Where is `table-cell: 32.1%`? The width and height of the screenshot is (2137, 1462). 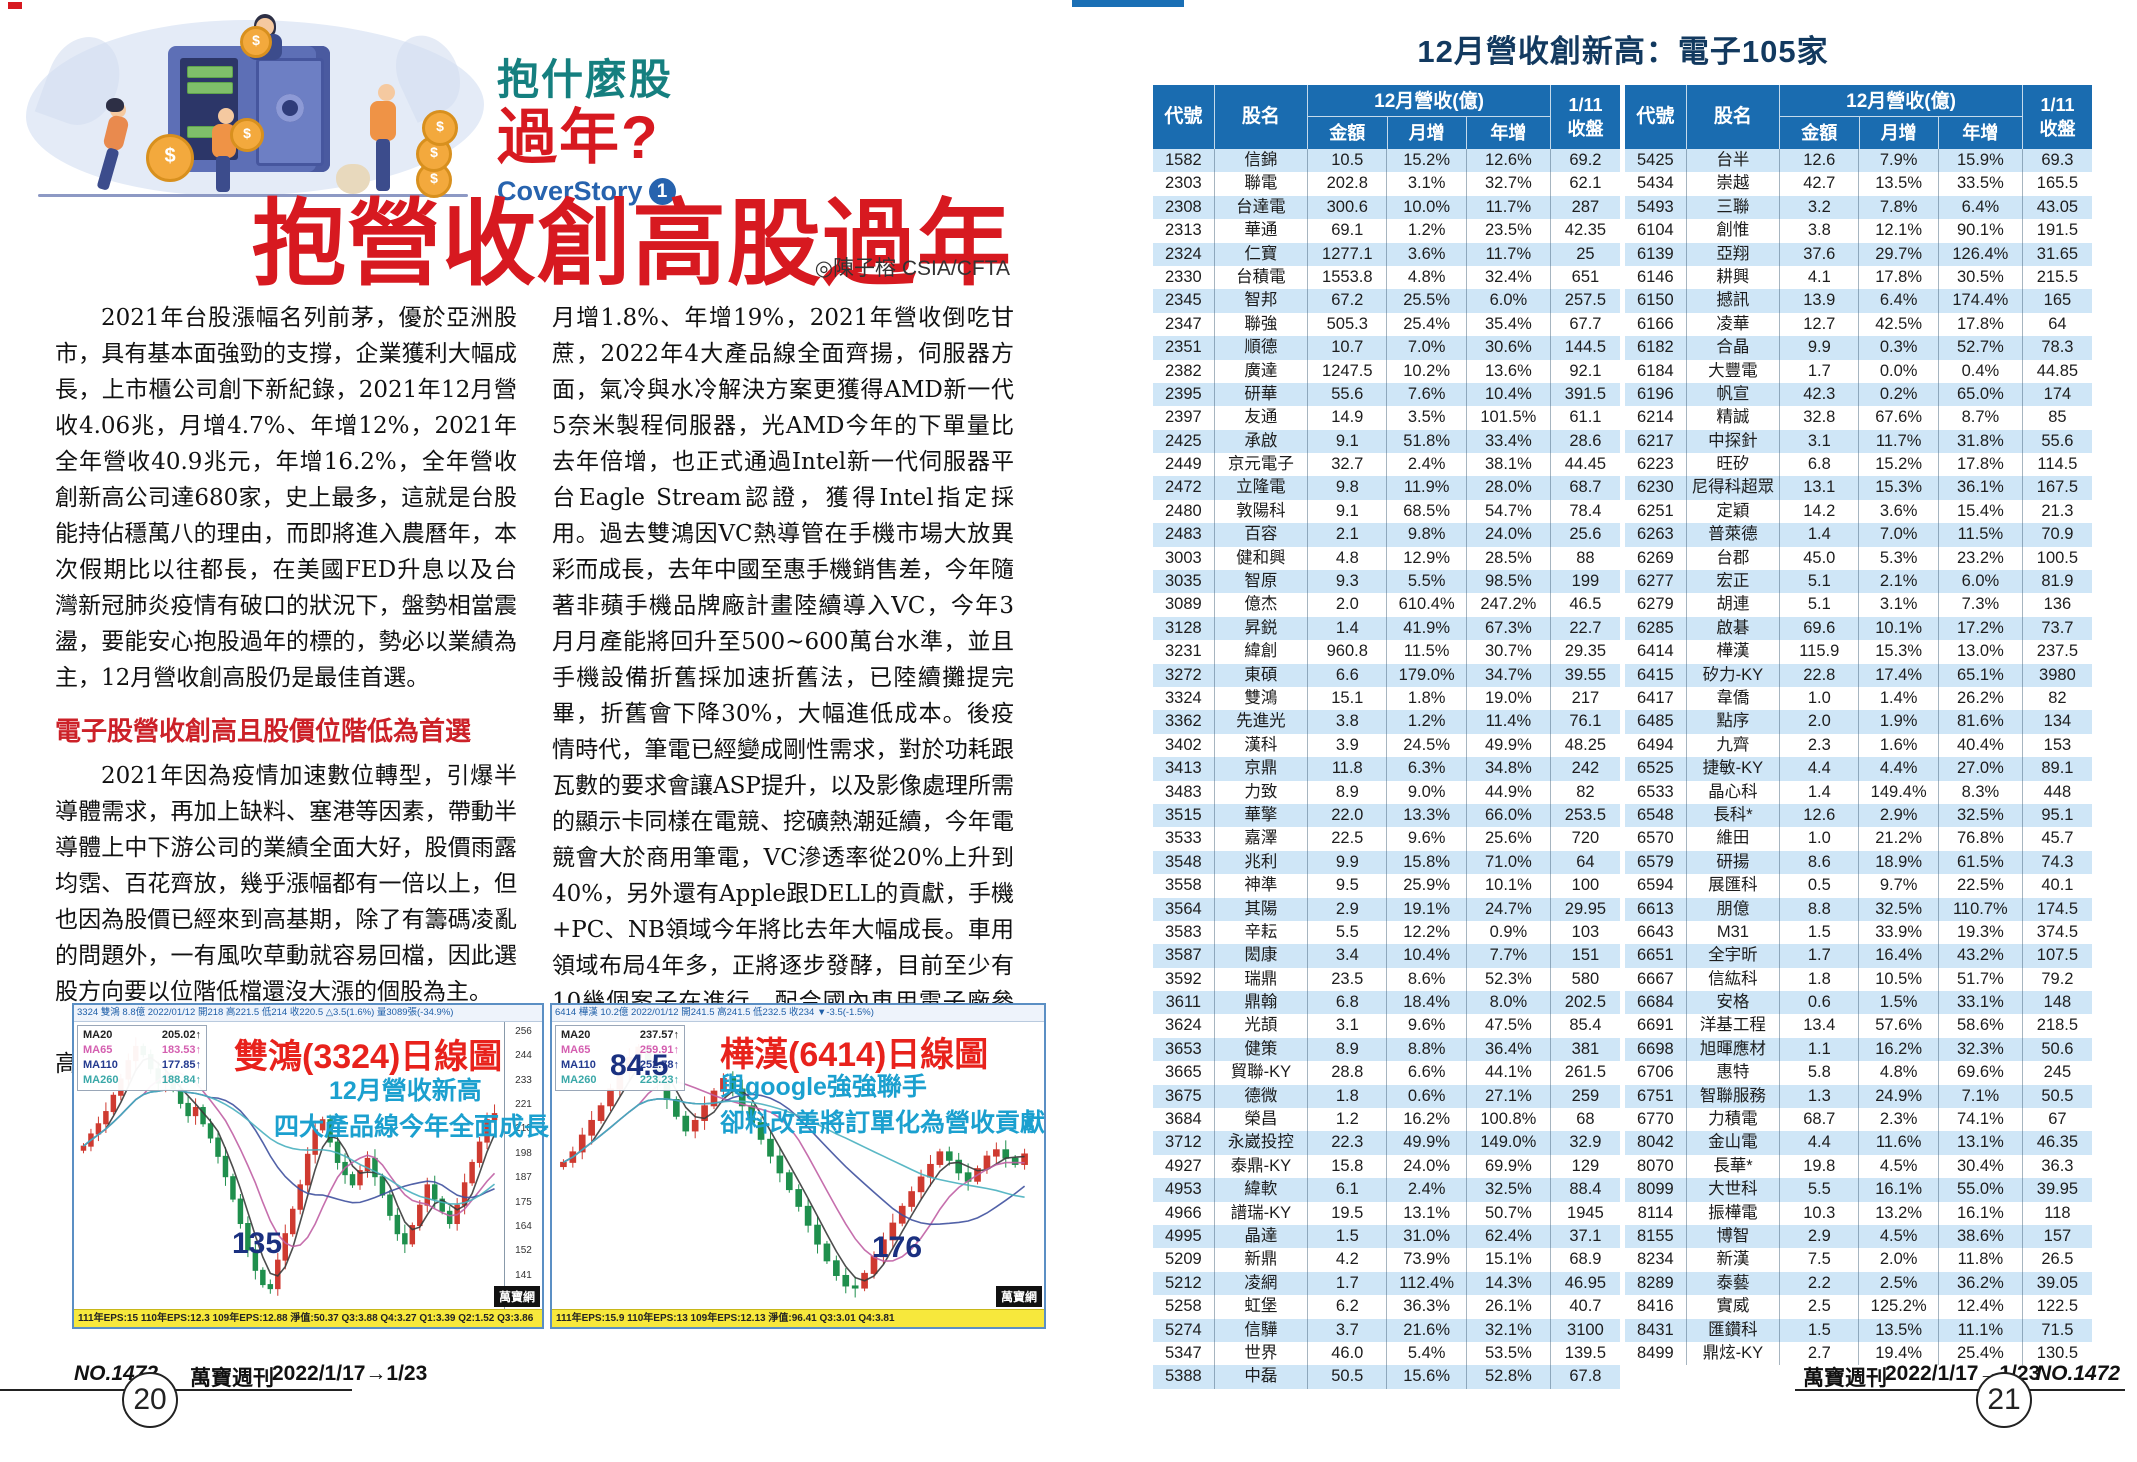
table-cell: 32.1% is located at coordinates (1507, 1330).